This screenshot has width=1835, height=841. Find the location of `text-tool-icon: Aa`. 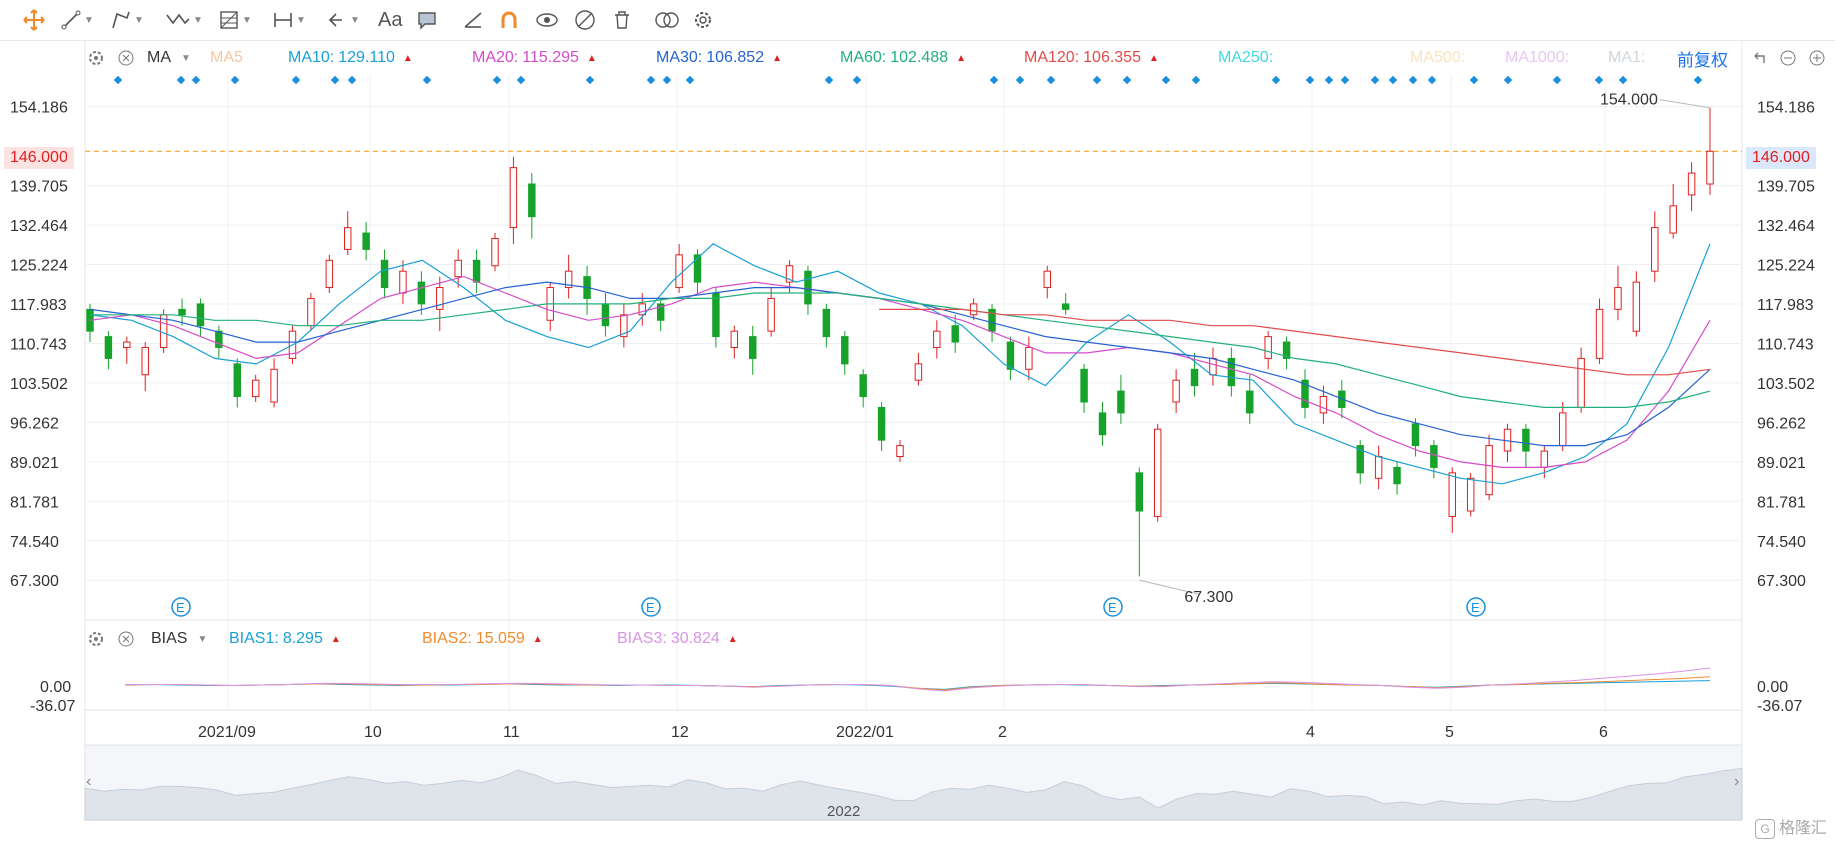

text-tool-icon: Aa is located at coordinates (390, 19).